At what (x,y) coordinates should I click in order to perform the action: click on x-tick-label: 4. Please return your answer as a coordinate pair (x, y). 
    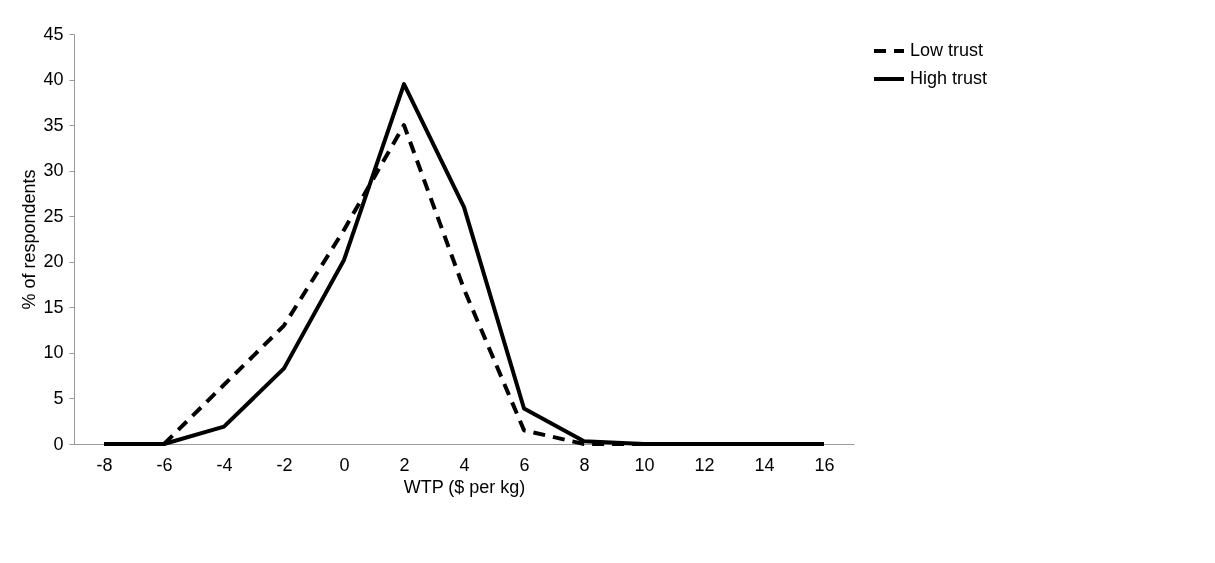
    Looking at the image, I should click on (464, 464).